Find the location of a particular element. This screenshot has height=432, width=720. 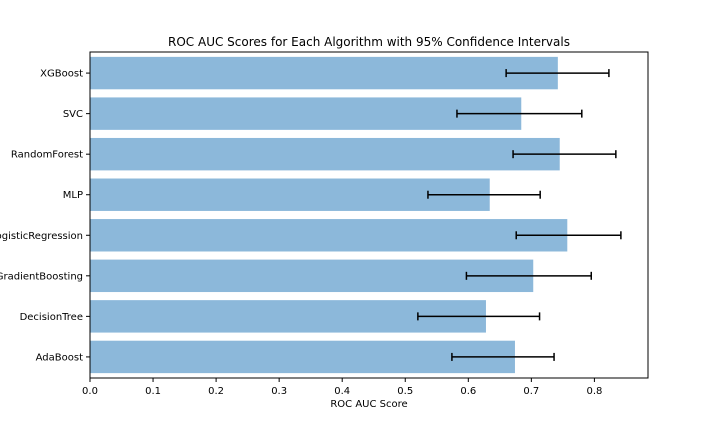

y-tick-label: GradientBoosting is located at coordinates (41, 276).